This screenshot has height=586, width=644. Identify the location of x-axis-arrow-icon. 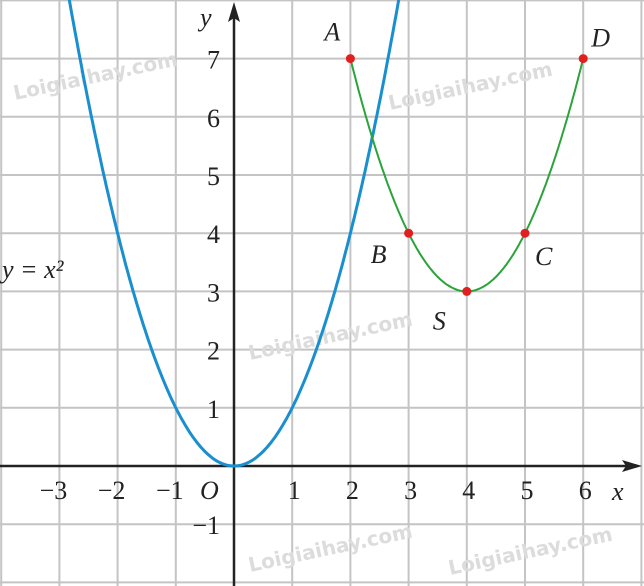
(632, 466).